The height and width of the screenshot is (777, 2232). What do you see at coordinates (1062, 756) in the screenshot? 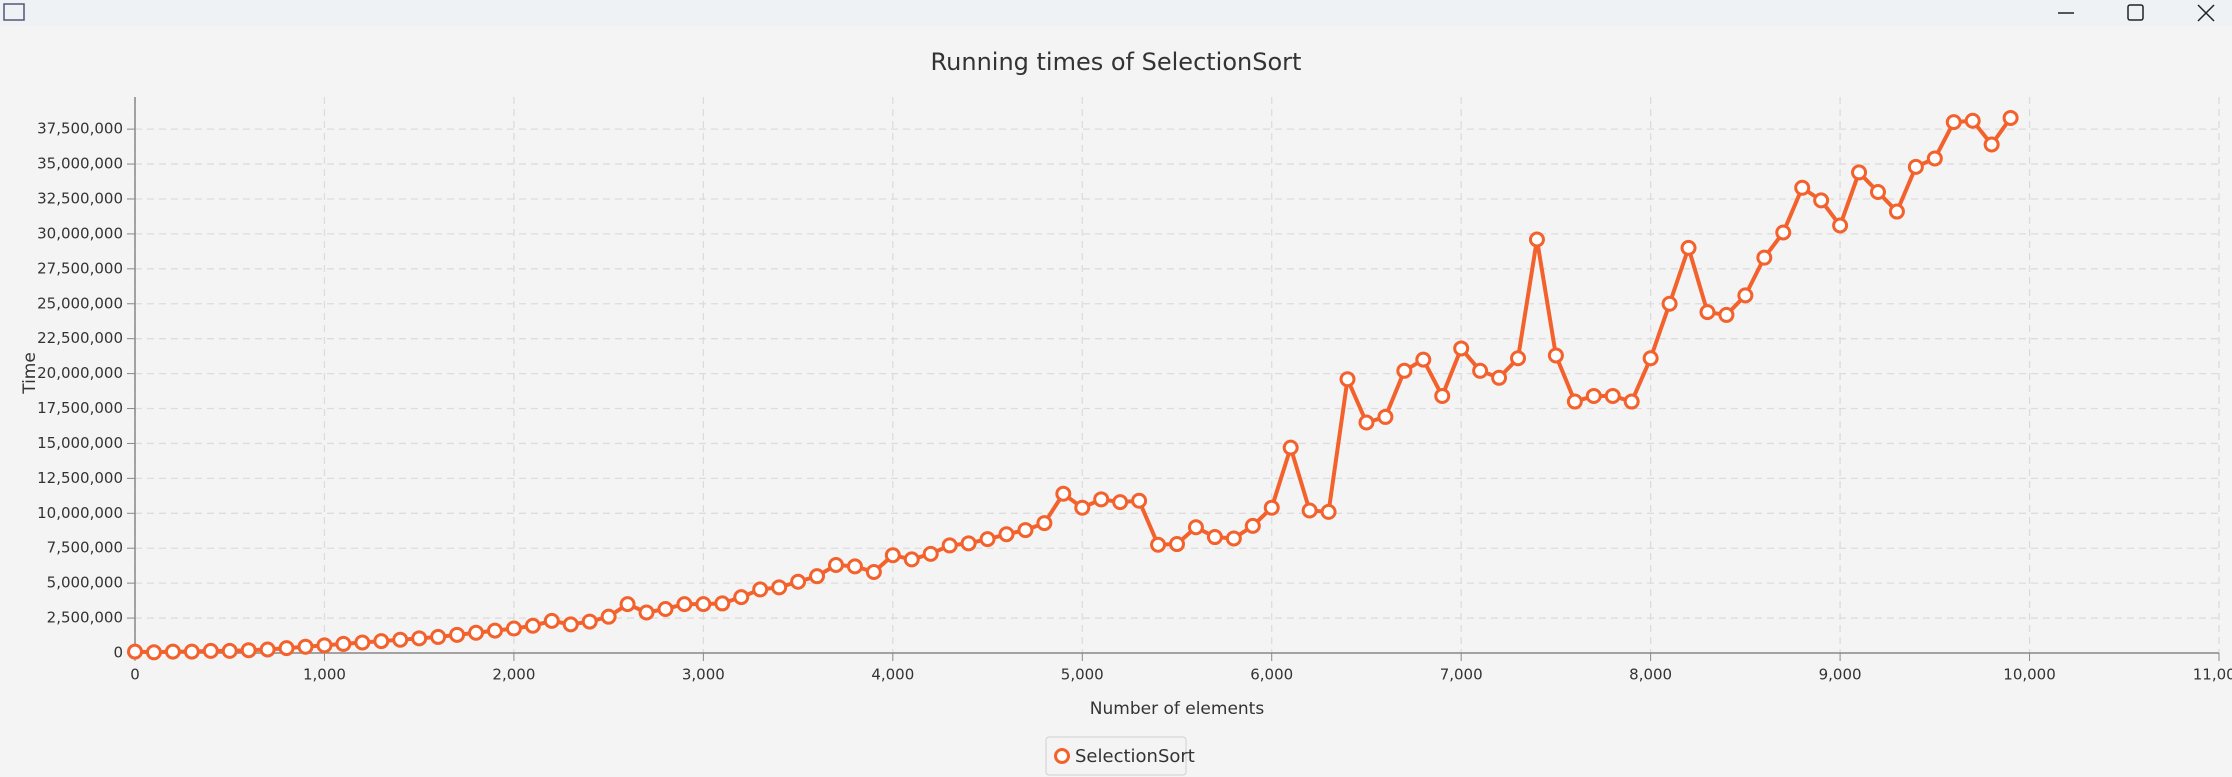
I see `legend-symbol` at bounding box center [1062, 756].